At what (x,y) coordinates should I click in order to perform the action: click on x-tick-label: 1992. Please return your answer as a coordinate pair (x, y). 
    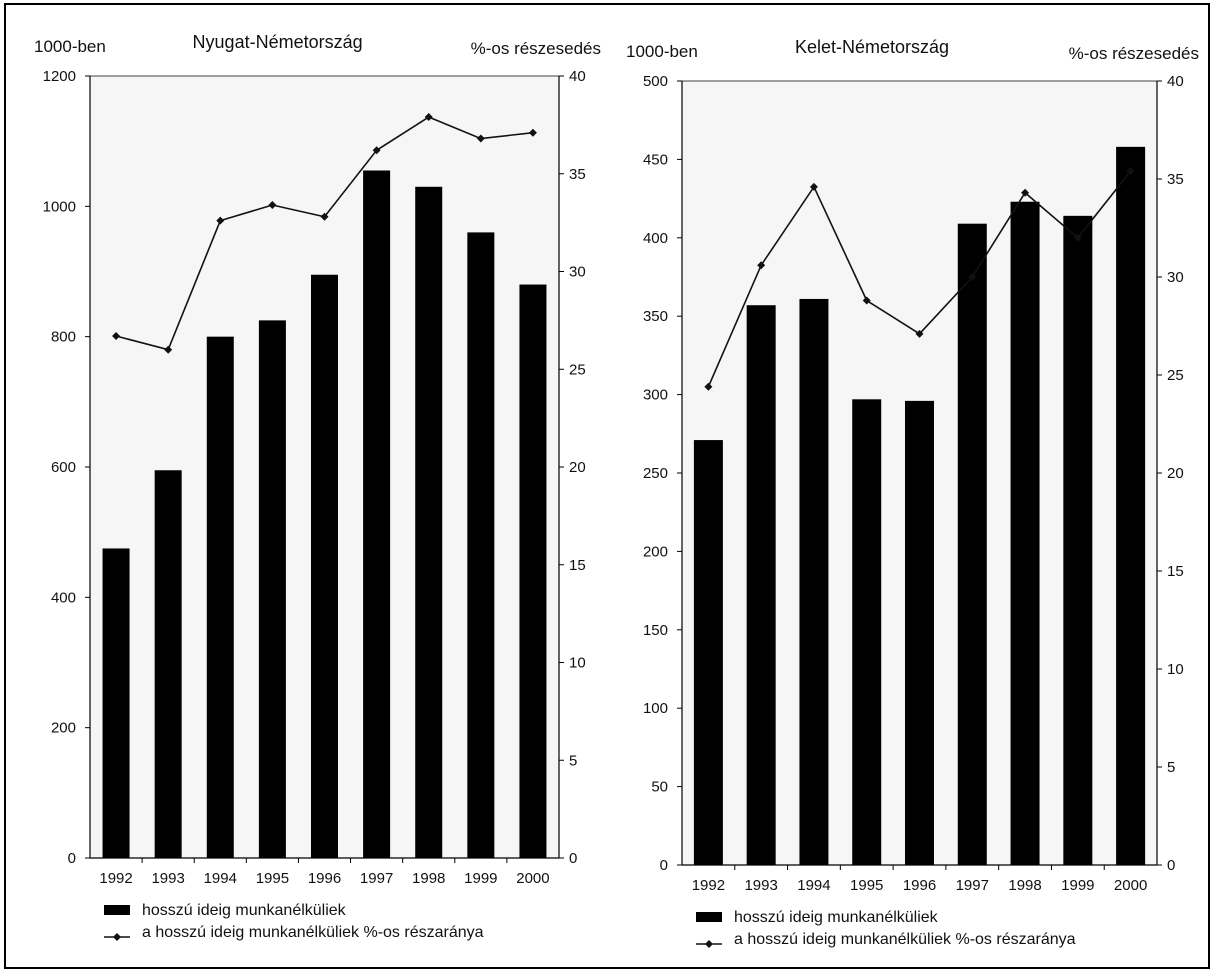
    Looking at the image, I should click on (708, 885).